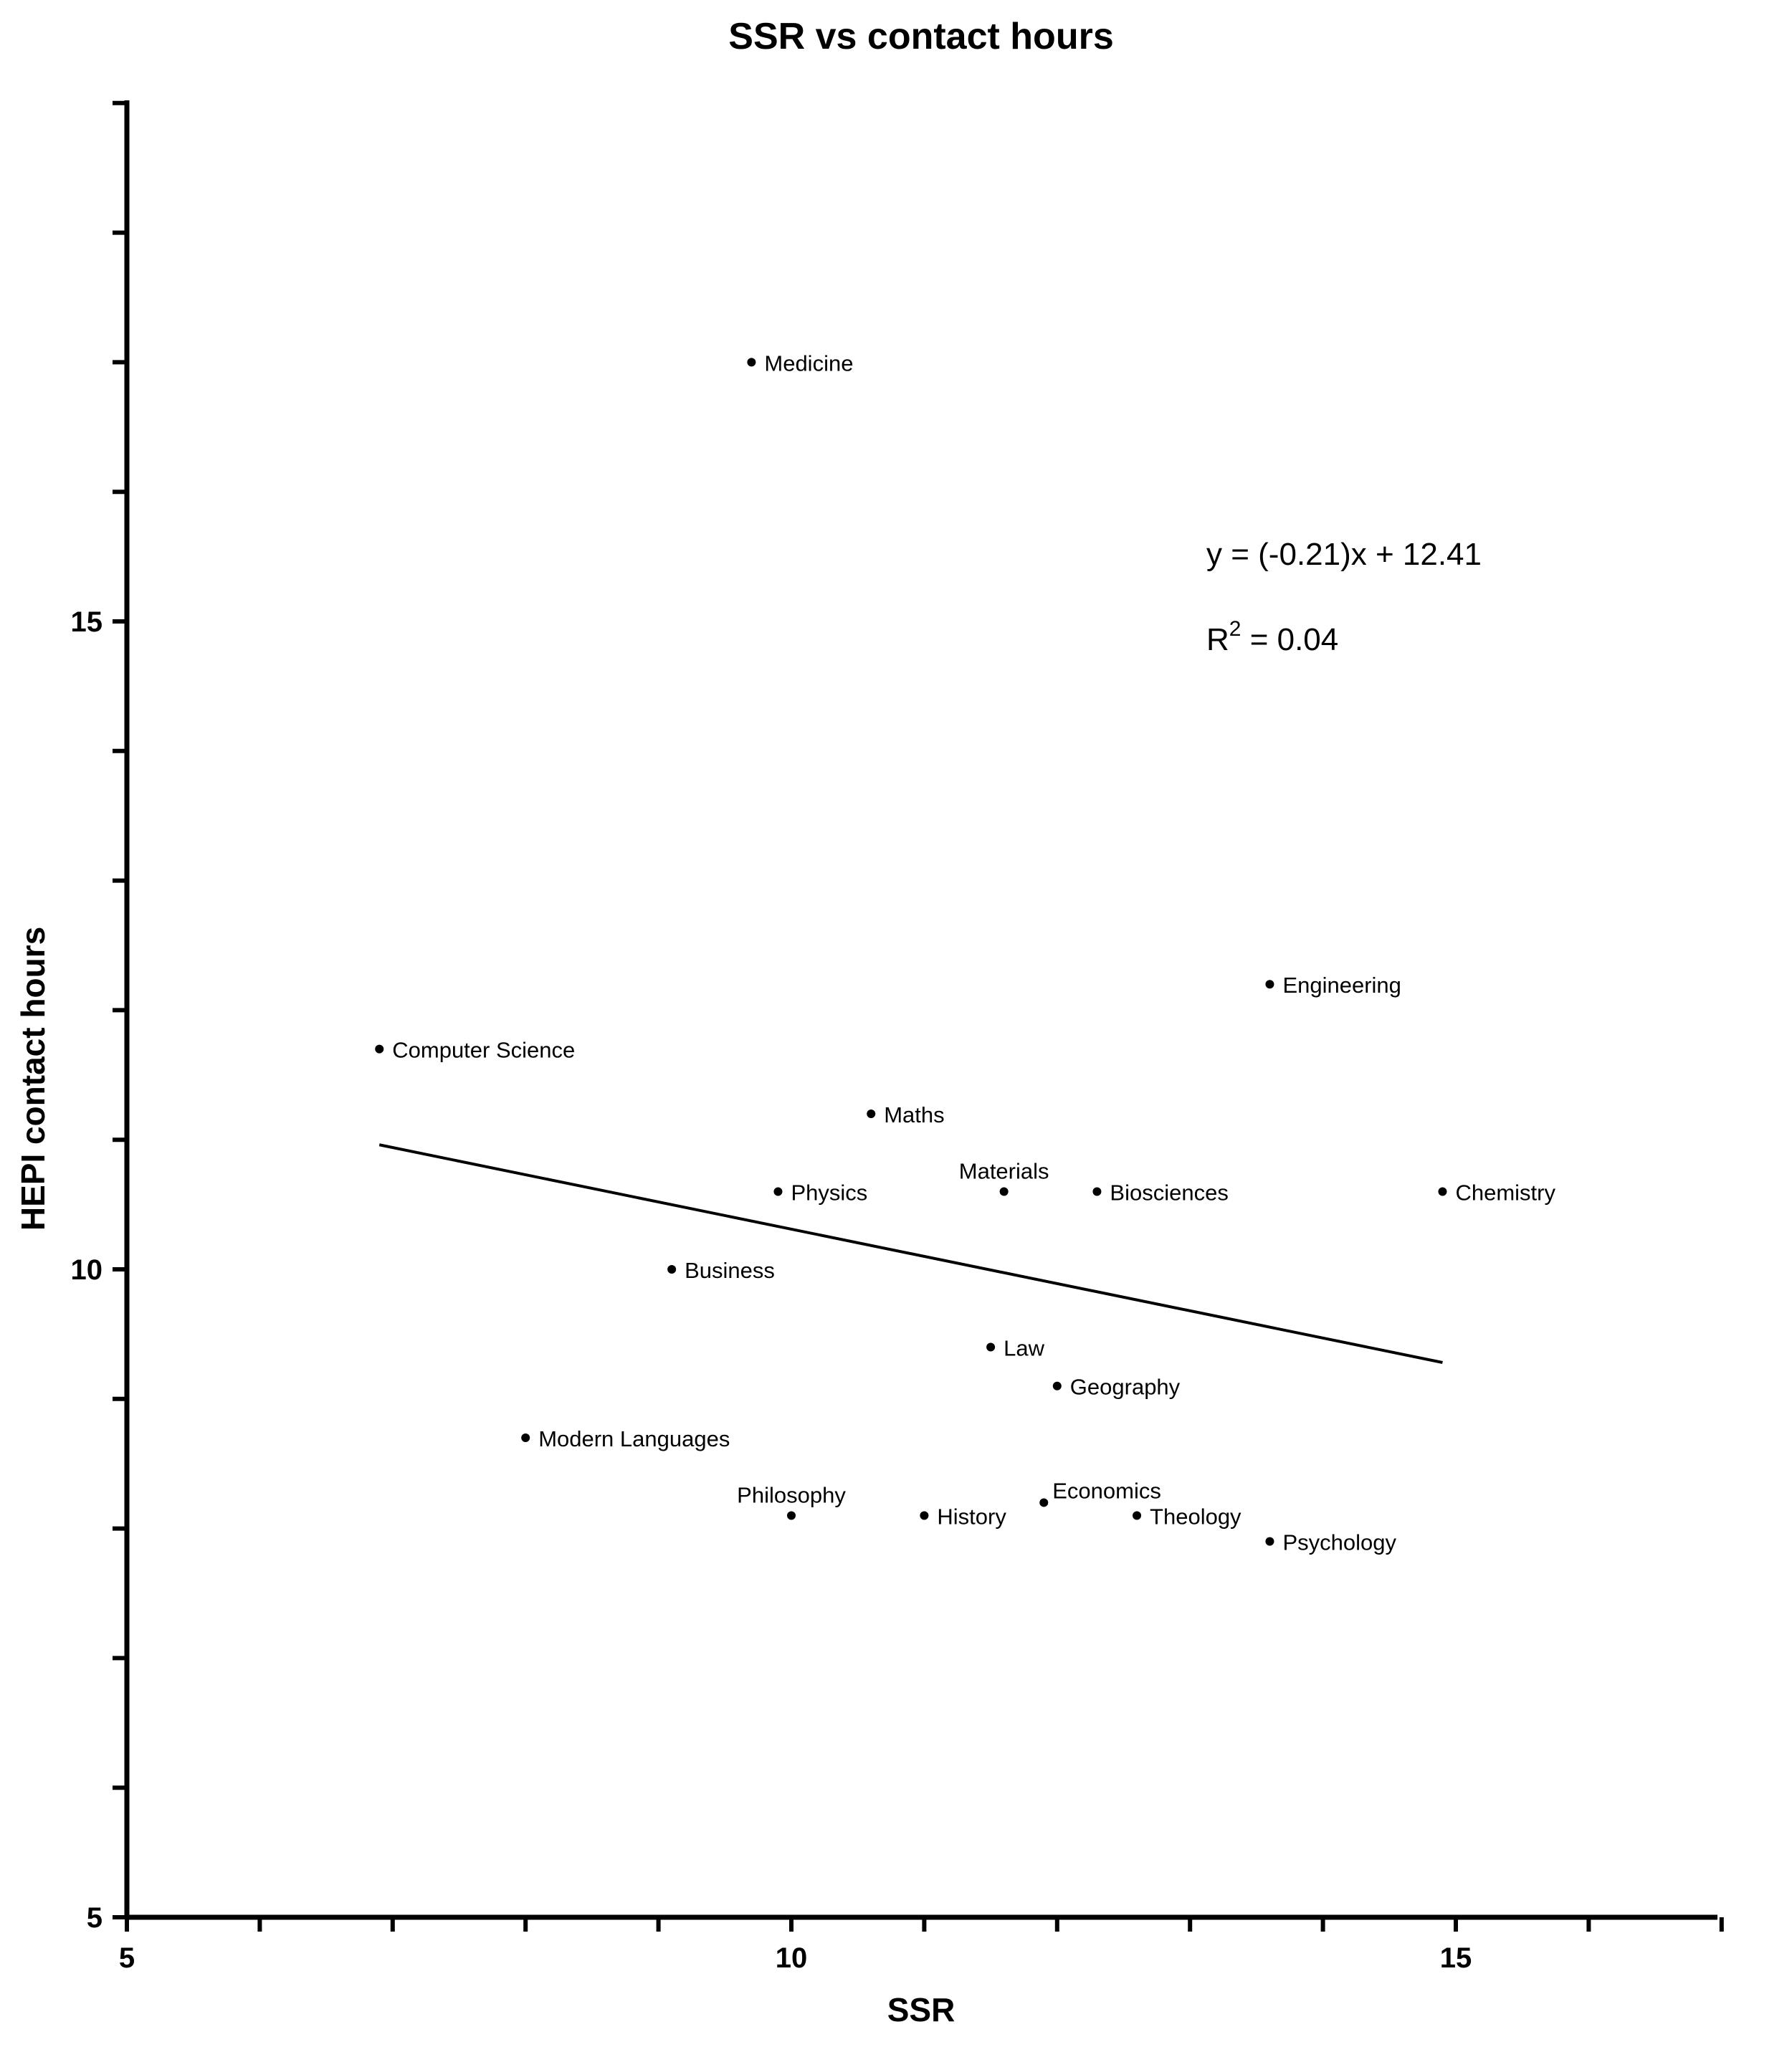  I want to click on data-point-geography, so click(1057, 1385).